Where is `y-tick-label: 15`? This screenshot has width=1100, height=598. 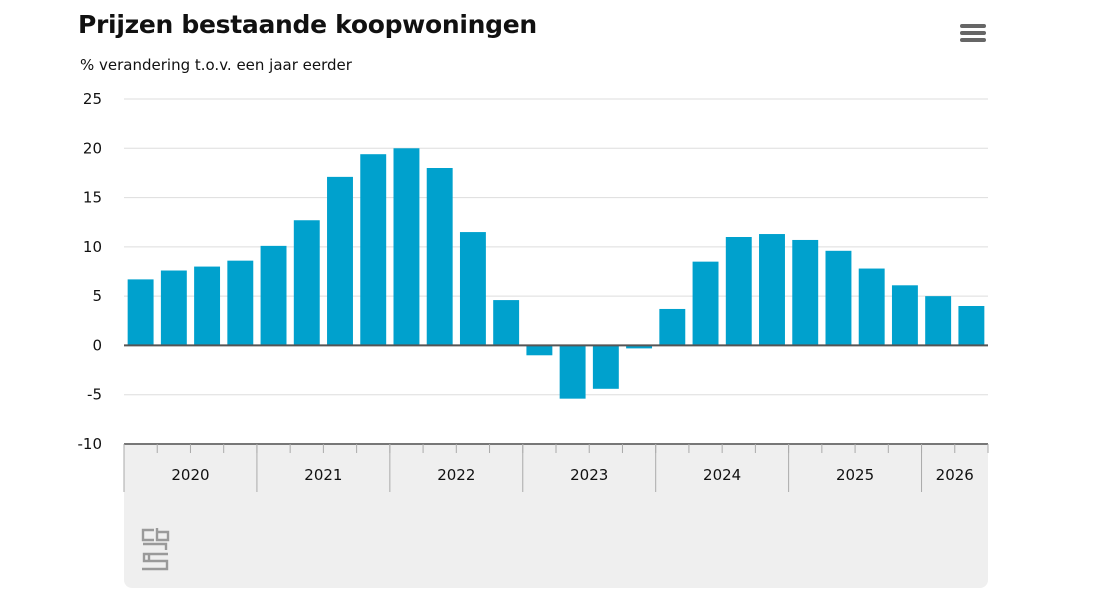 y-tick-label: 15 is located at coordinates (92, 198).